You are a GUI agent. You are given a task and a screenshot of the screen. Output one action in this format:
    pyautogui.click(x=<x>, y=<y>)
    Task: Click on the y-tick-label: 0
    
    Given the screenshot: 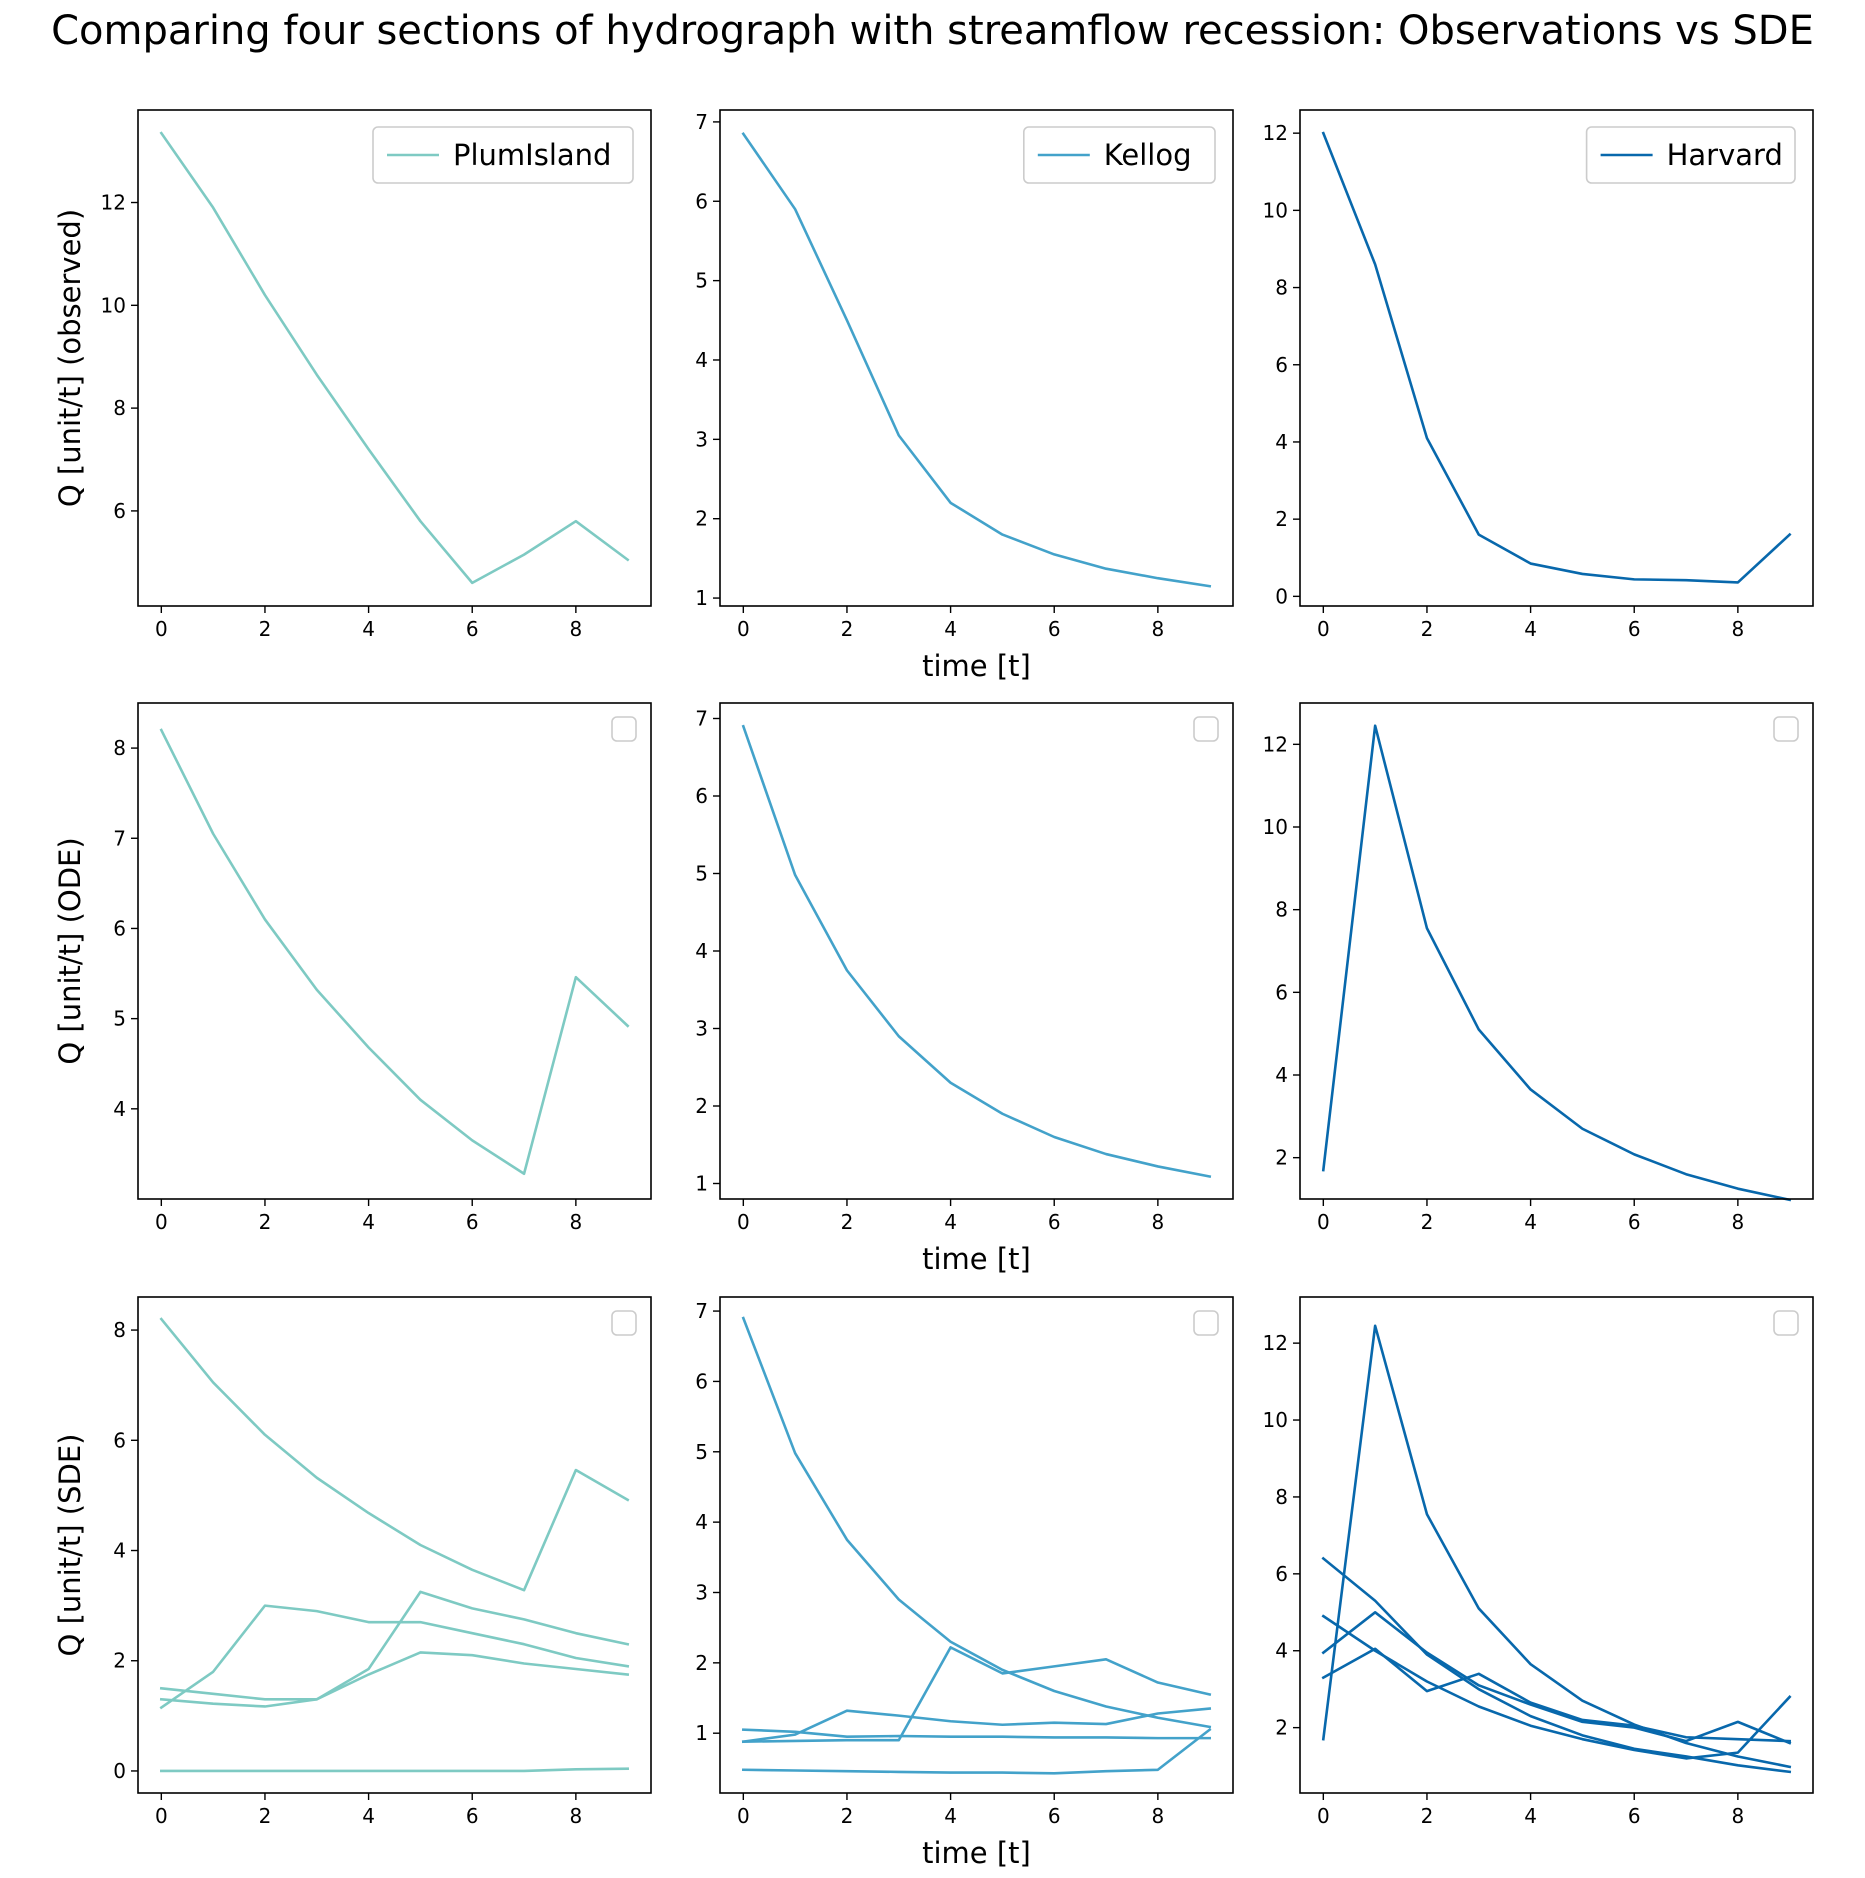 What is the action you would take?
    pyautogui.click(x=119, y=1771)
    